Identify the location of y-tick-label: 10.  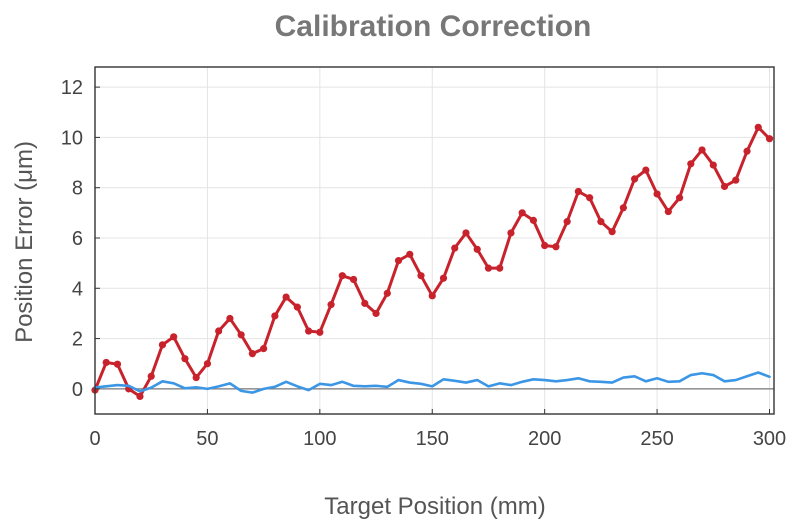
(72, 138).